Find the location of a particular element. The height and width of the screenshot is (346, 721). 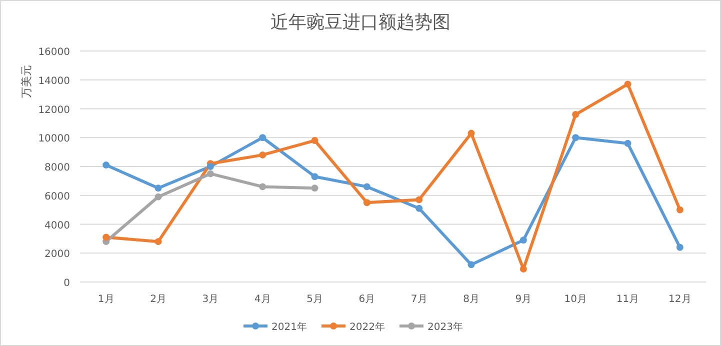

x-tick-label: 9月 is located at coordinates (523, 299).